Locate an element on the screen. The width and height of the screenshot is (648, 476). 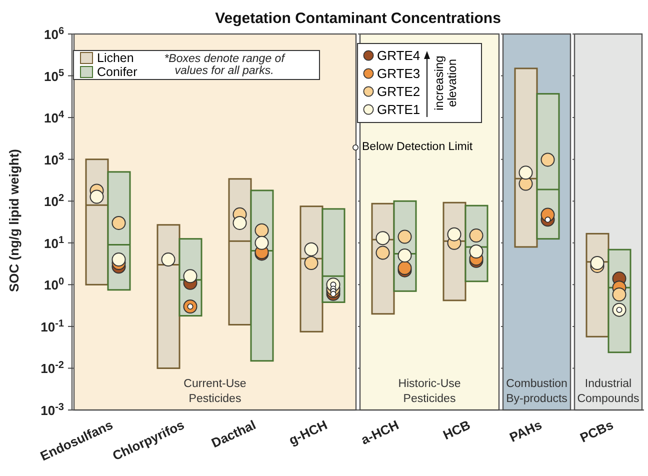
annotation: increasing elevation is located at coordinates (446, 83).